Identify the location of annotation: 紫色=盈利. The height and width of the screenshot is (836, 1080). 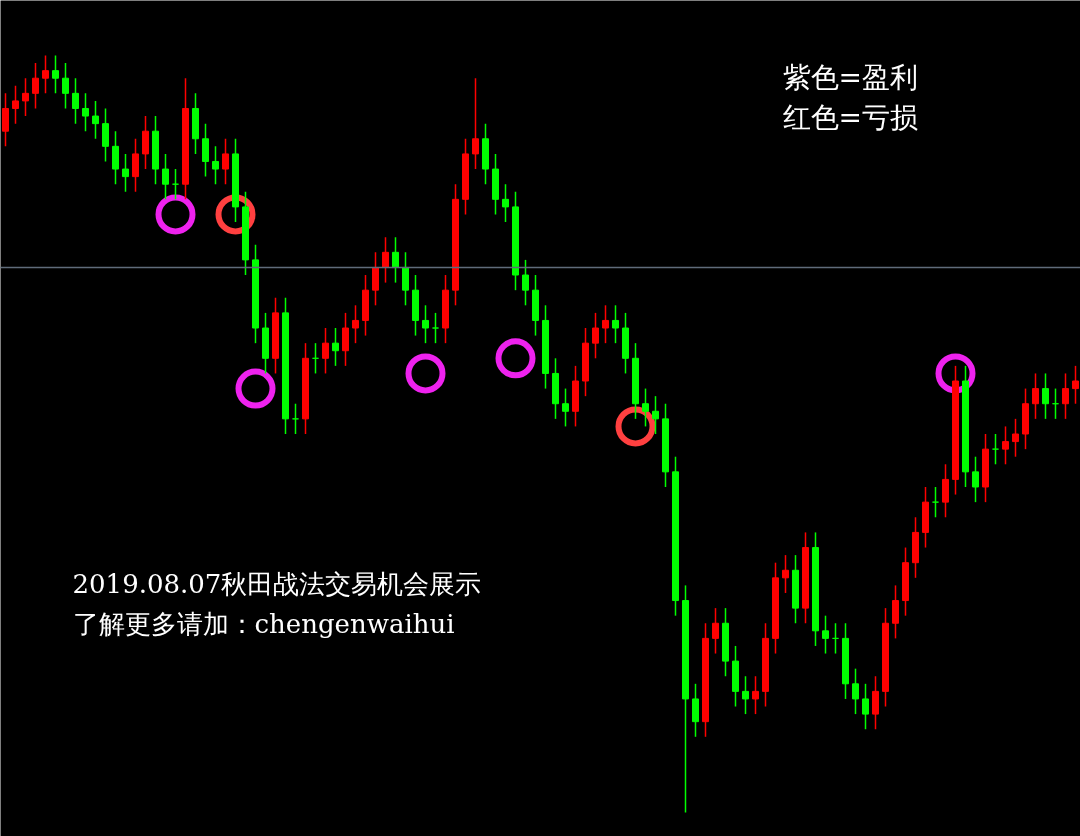
(850, 77).